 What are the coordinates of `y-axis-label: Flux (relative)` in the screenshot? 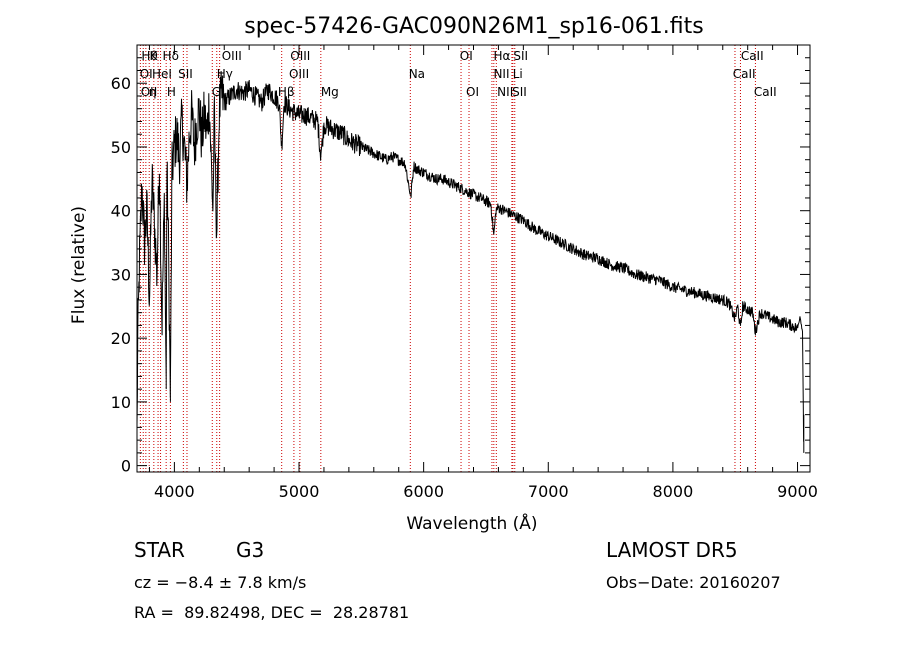 It's located at (79, 265).